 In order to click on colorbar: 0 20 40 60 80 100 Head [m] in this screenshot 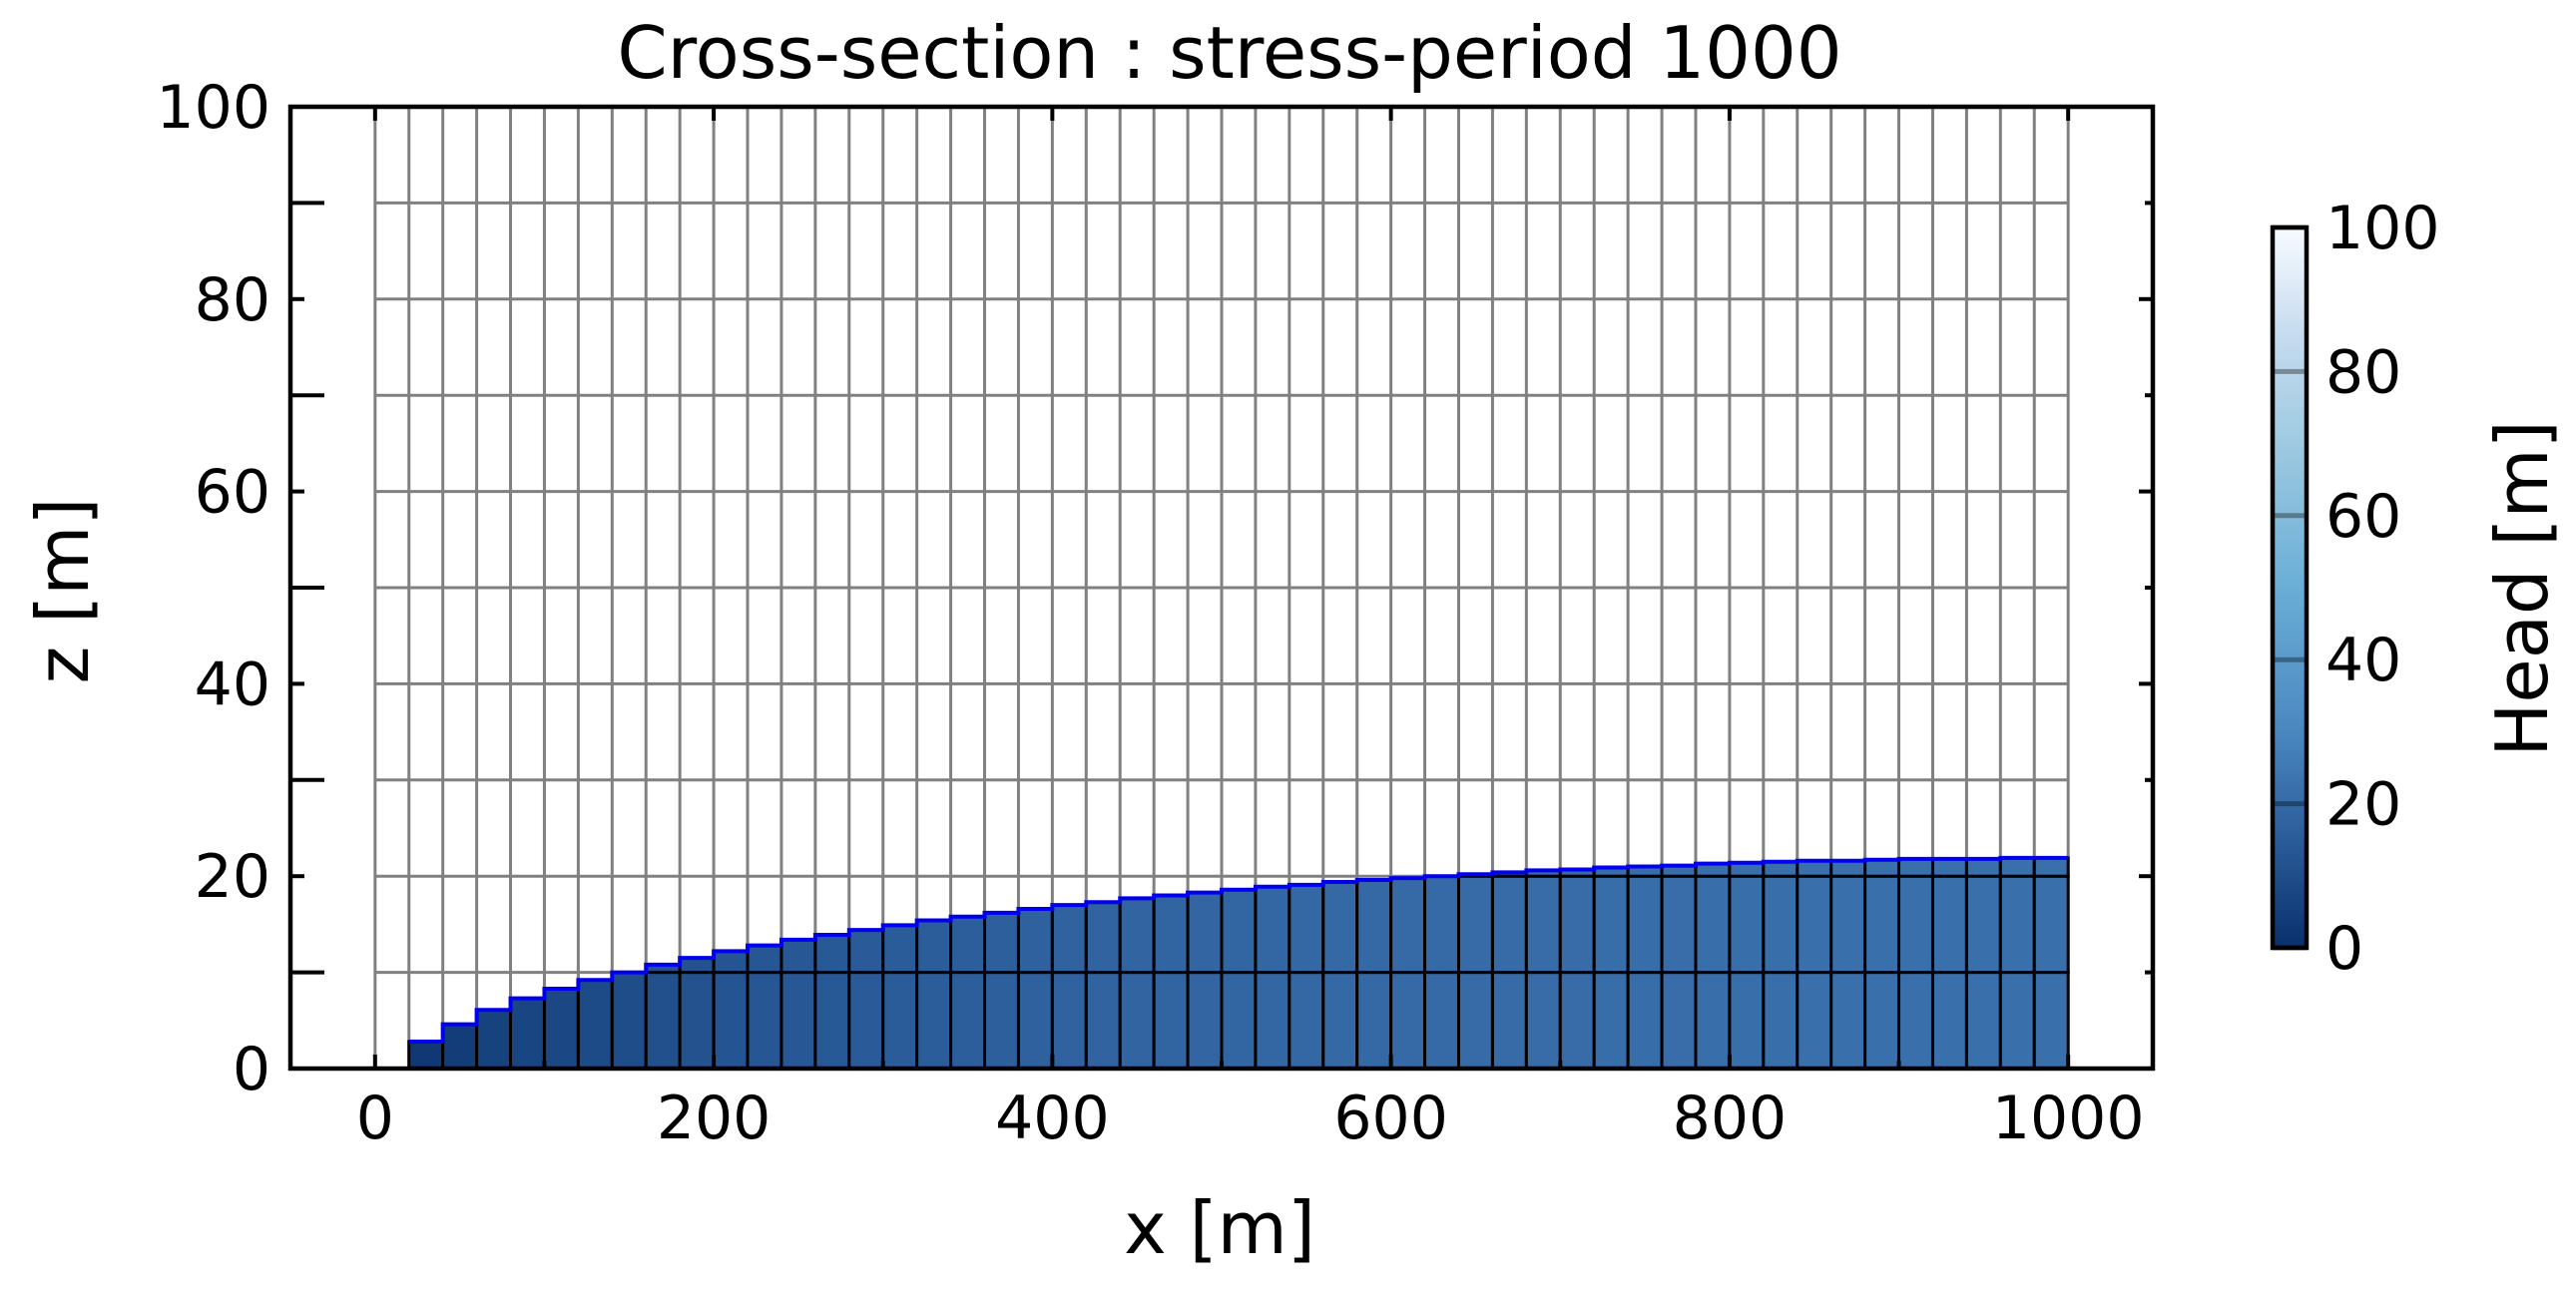, I will do `click(2417, 589)`.